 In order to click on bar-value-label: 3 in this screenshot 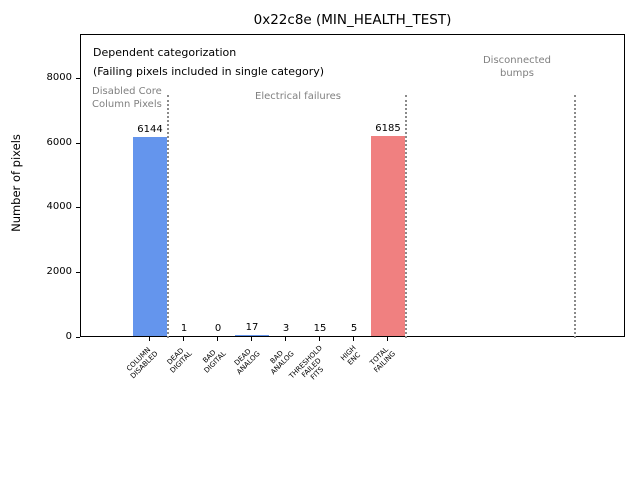, I will do `click(286, 328)`.